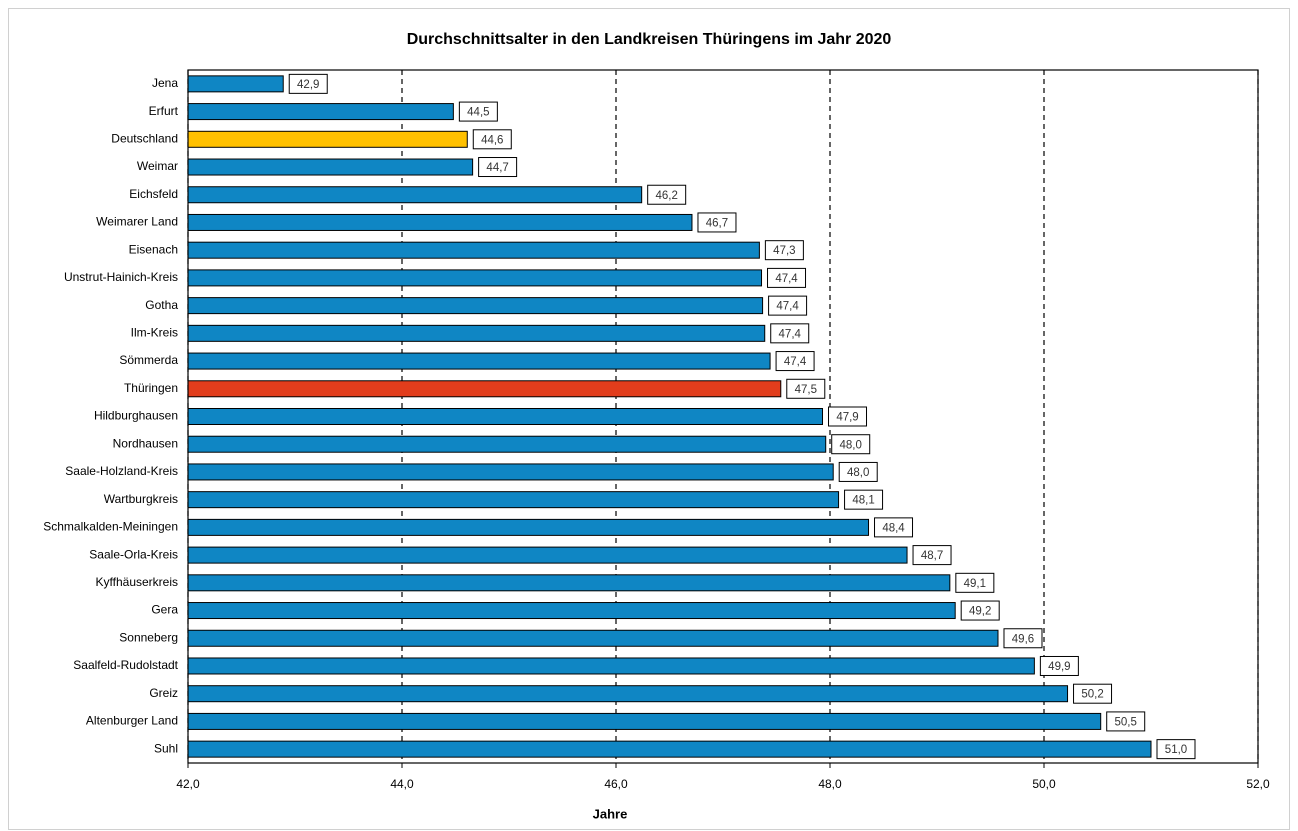  I want to click on value-label: 48,7, so click(932, 556).